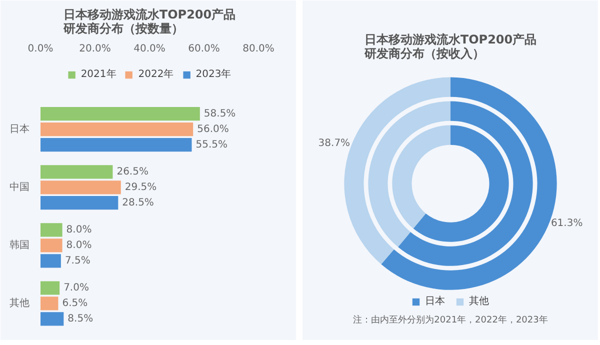  What do you see at coordinates (81, 318) in the screenshot?
I see `data-label: 8.5%` at bounding box center [81, 318].